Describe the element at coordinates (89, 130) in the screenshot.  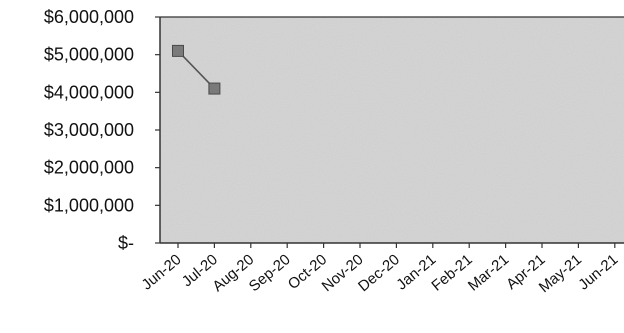
I see `y-tick-label: $3,000,000` at that location.